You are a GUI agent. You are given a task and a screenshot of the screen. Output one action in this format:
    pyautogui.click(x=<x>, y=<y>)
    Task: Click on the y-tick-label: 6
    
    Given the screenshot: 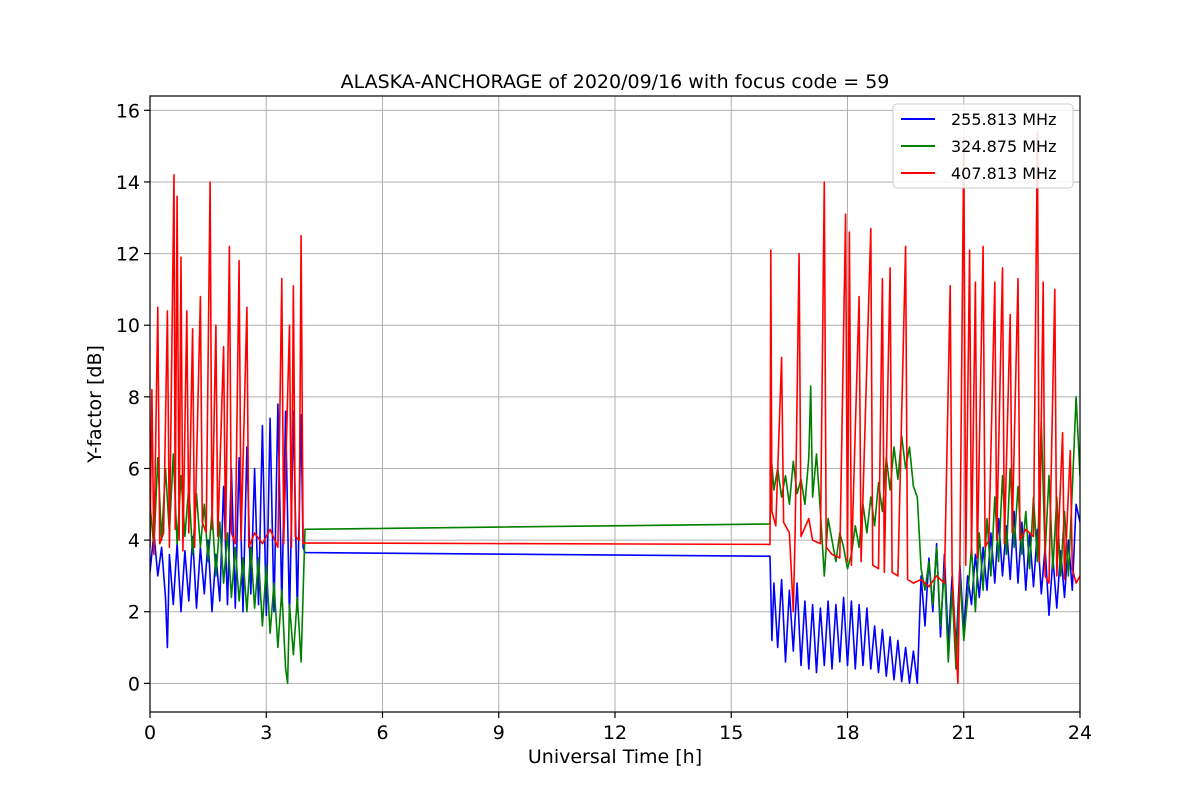 What is the action you would take?
    pyautogui.click(x=134, y=469)
    